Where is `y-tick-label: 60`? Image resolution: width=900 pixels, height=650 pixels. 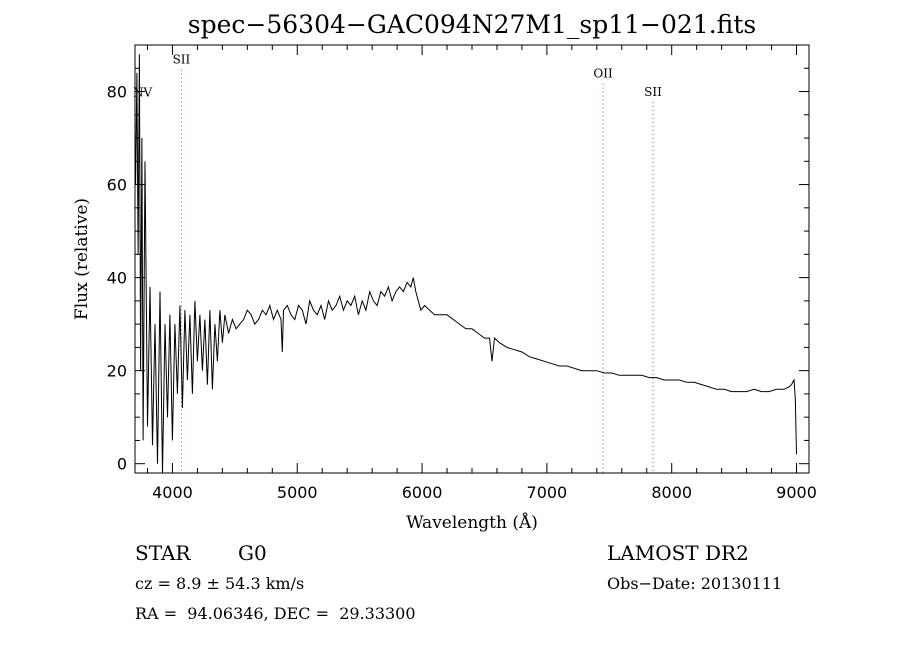
y-tick-label: 60 is located at coordinates (117, 185).